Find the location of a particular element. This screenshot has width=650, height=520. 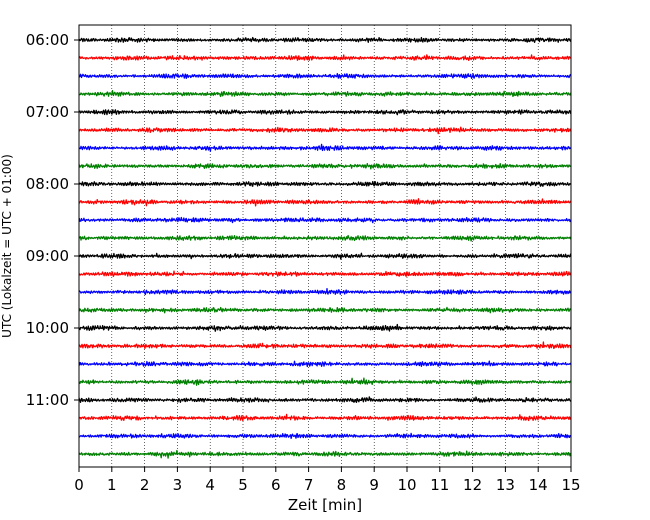

y-tick-label: 07:00 is located at coordinates (47, 112).